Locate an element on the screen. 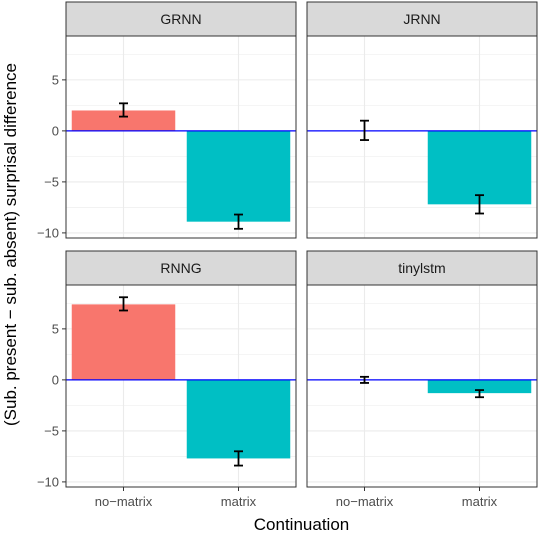  x-axis-title: Continuation is located at coordinates (301, 524).